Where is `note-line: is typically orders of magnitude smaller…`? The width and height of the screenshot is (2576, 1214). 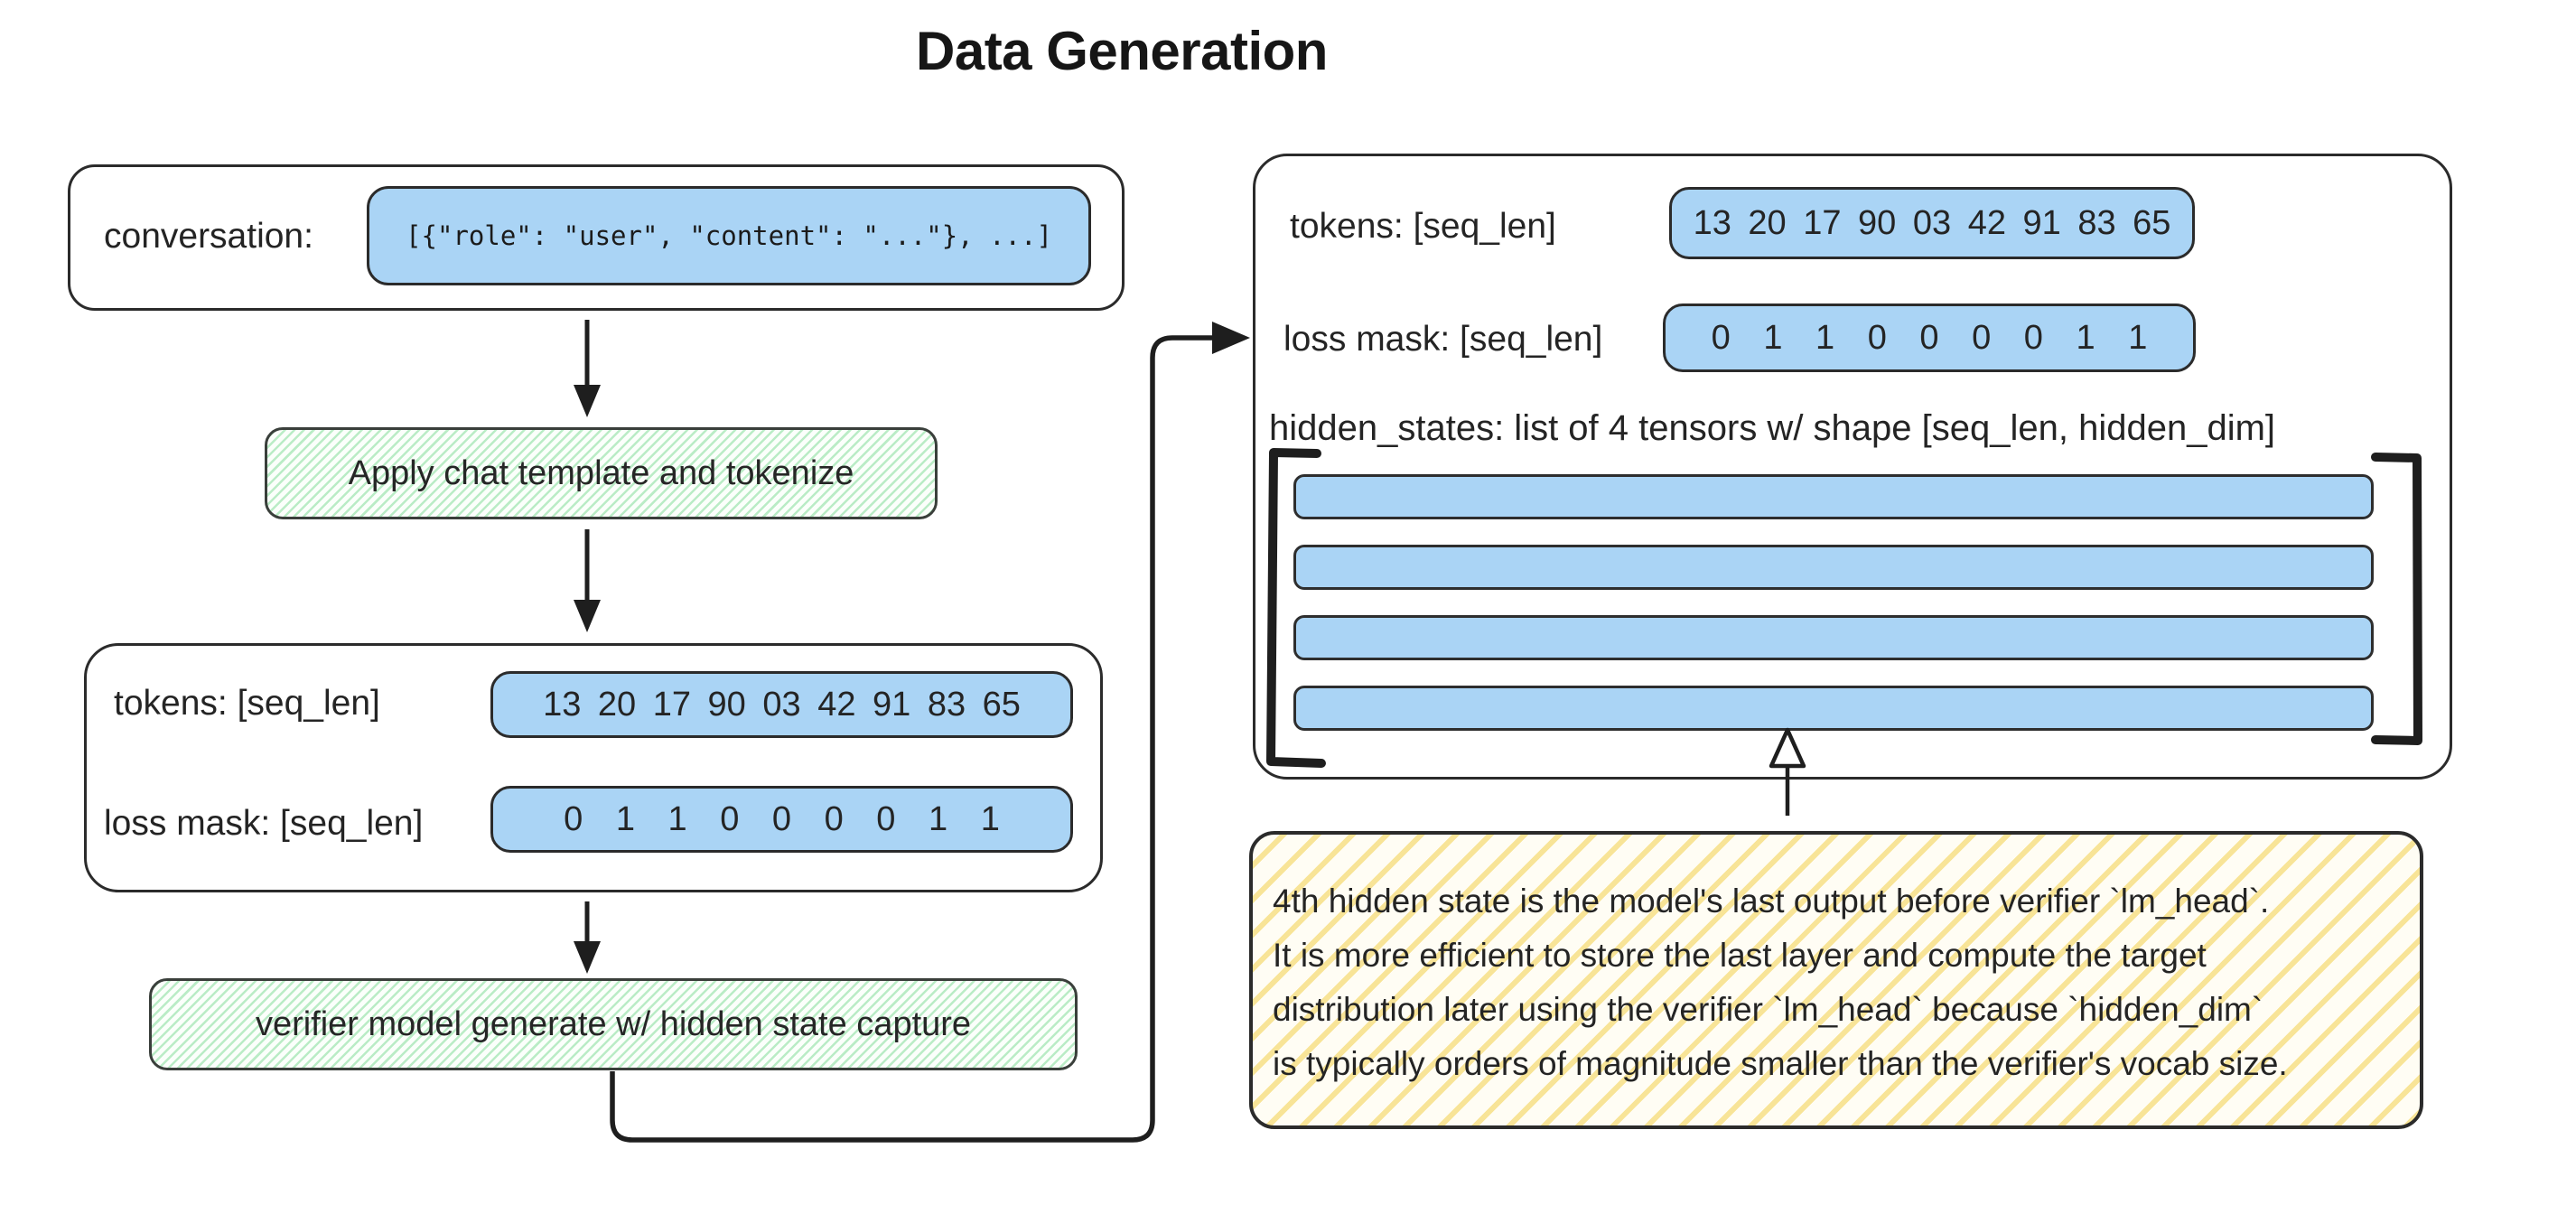 note-line: is typically orders of magnitude smaller… is located at coordinates (1781, 1063).